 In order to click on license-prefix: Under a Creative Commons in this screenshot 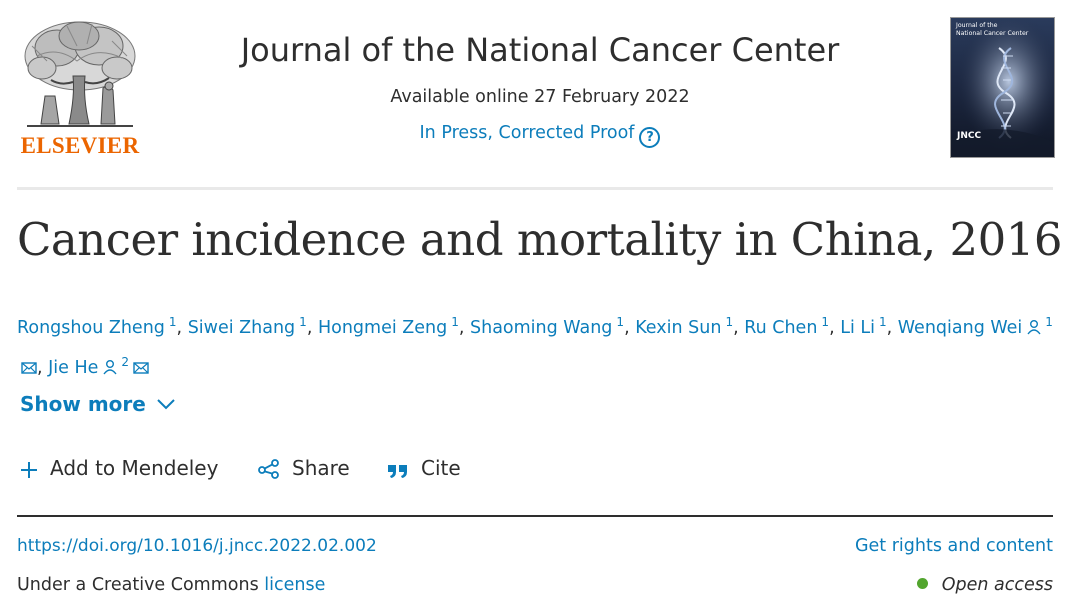, I will do `click(138, 585)`.